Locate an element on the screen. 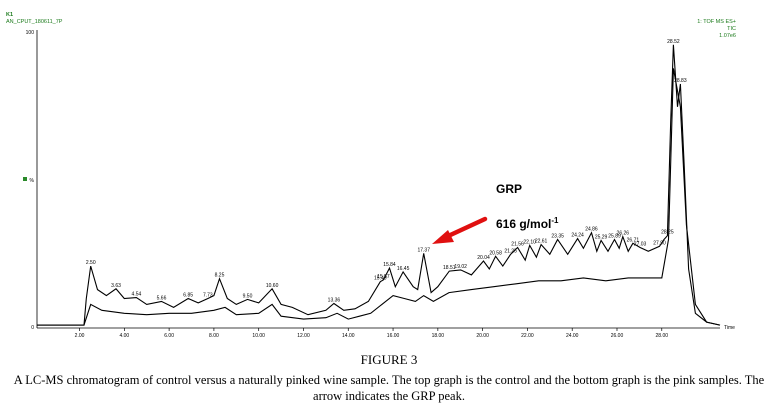 The image size is (778, 412). peak-label: 28.52 is located at coordinates (673, 42).